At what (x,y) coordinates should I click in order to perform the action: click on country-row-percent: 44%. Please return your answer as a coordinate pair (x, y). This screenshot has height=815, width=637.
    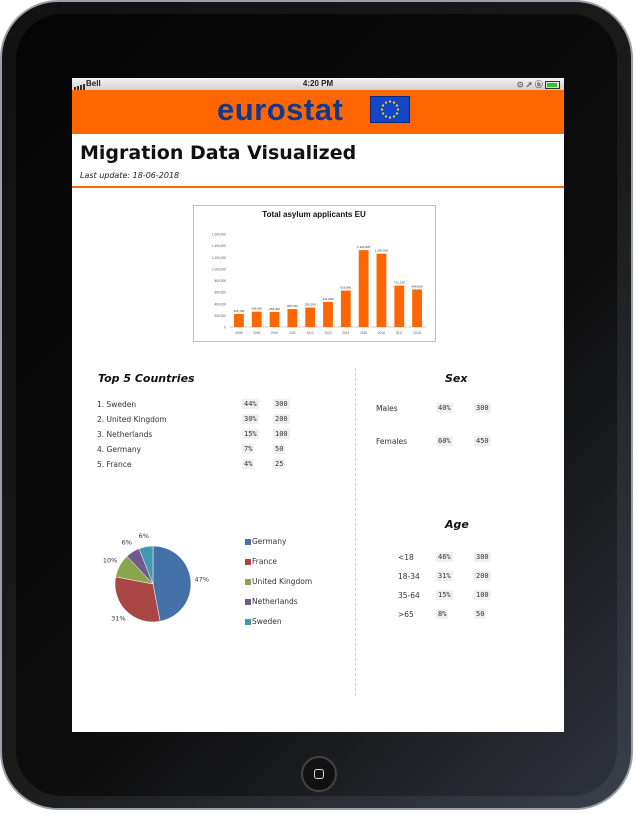
    Looking at the image, I should click on (250, 404).